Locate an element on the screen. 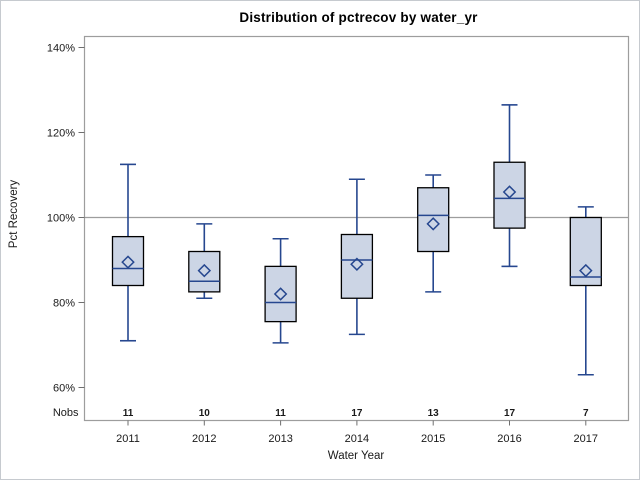 The height and width of the screenshot is (480, 640). x-tick-label: 2014 is located at coordinates (357, 439).